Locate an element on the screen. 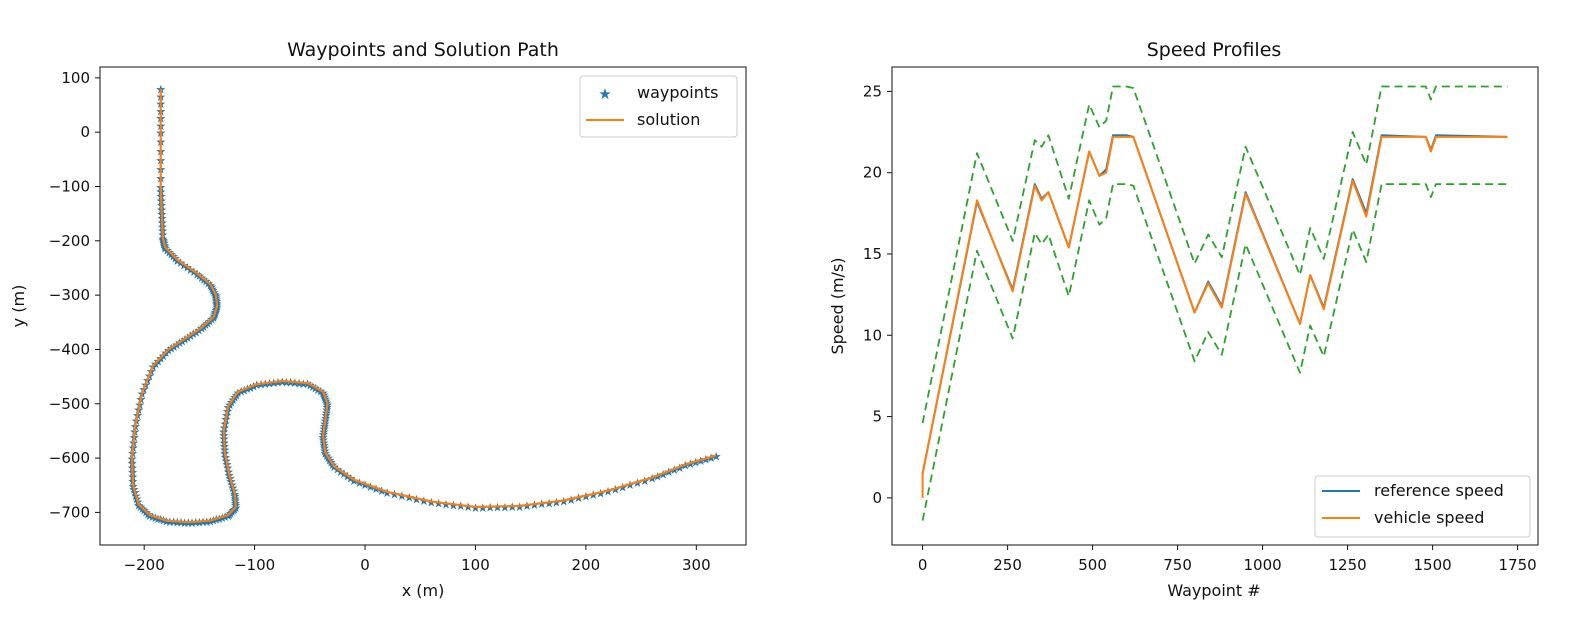  speed-x-axis-label: Waypoint # is located at coordinates (1213, 590).